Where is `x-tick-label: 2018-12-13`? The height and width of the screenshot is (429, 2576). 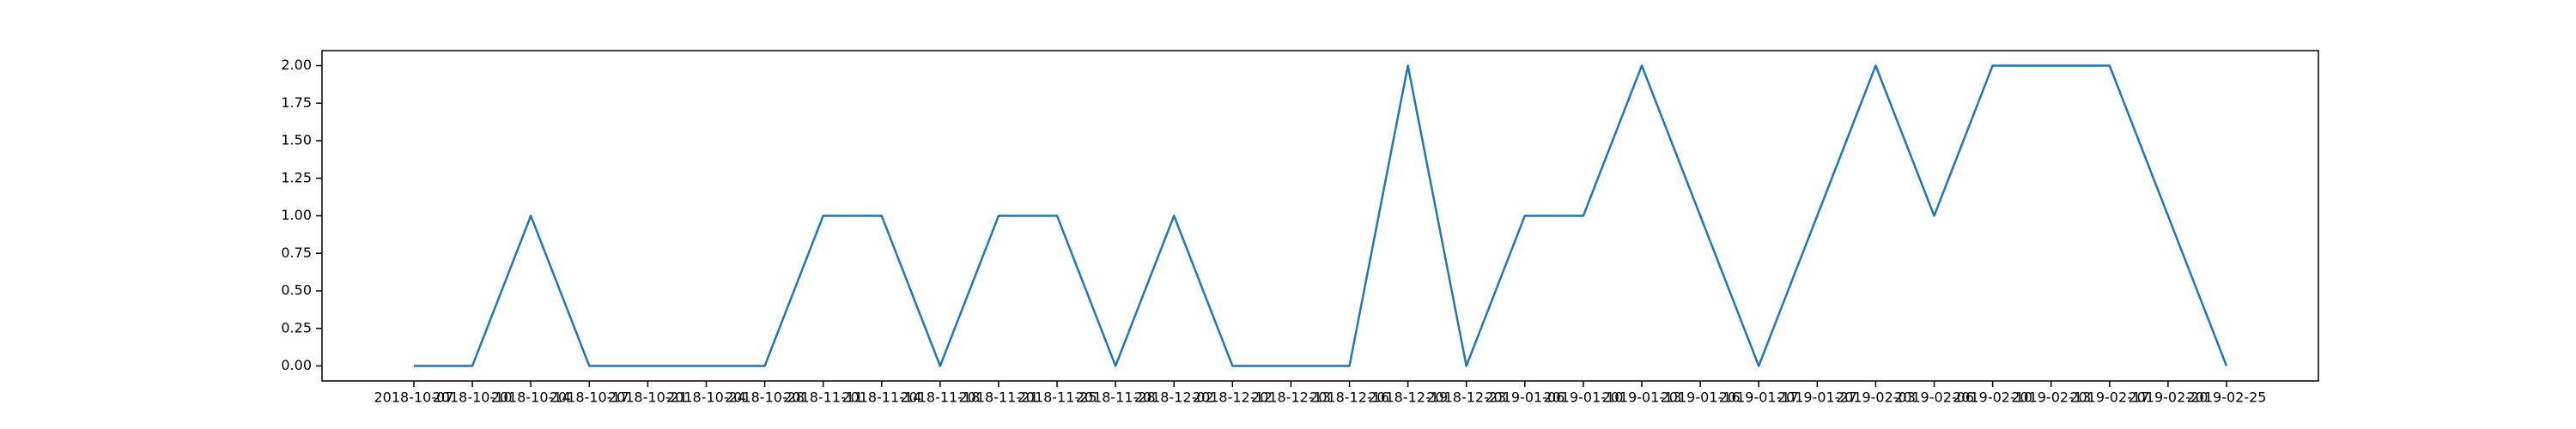 x-tick-label: 2018-12-13 is located at coordinates (1291, 398).